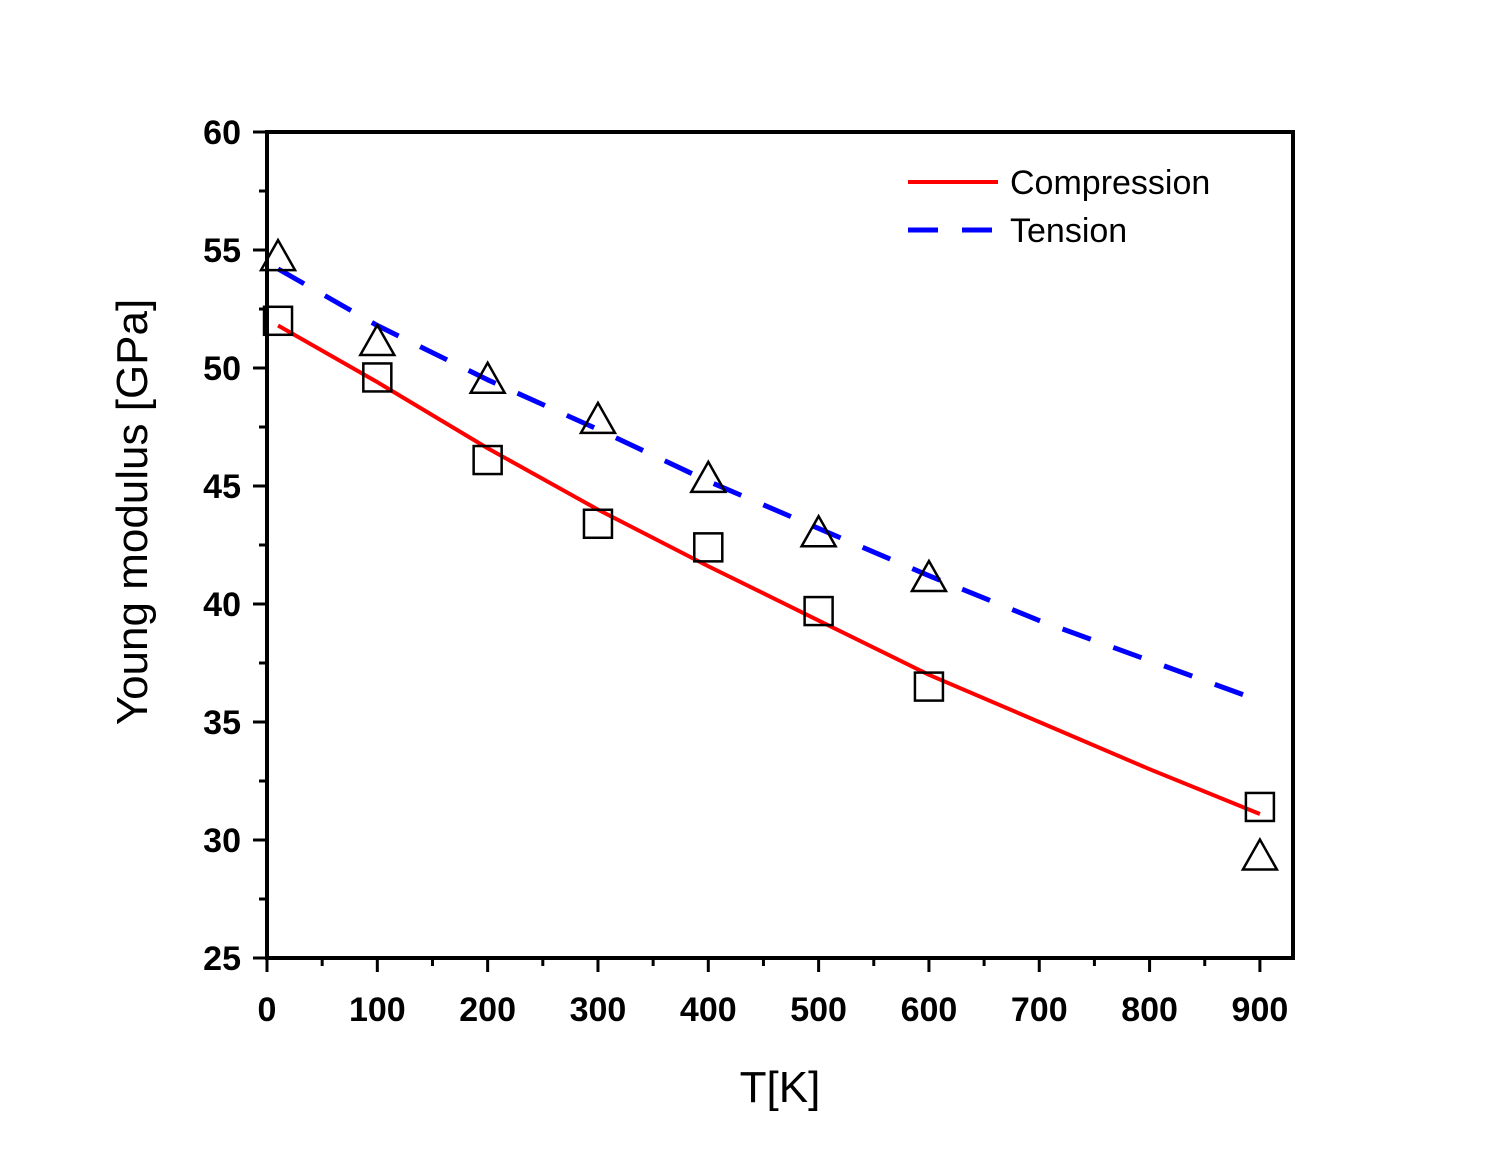 This screenshot has height=1149, width=1500. What do you see at coordinates (1149, 1010) in the screenshot?
I see `x-tick-label: 800` at bounding box center [1149, 1010].